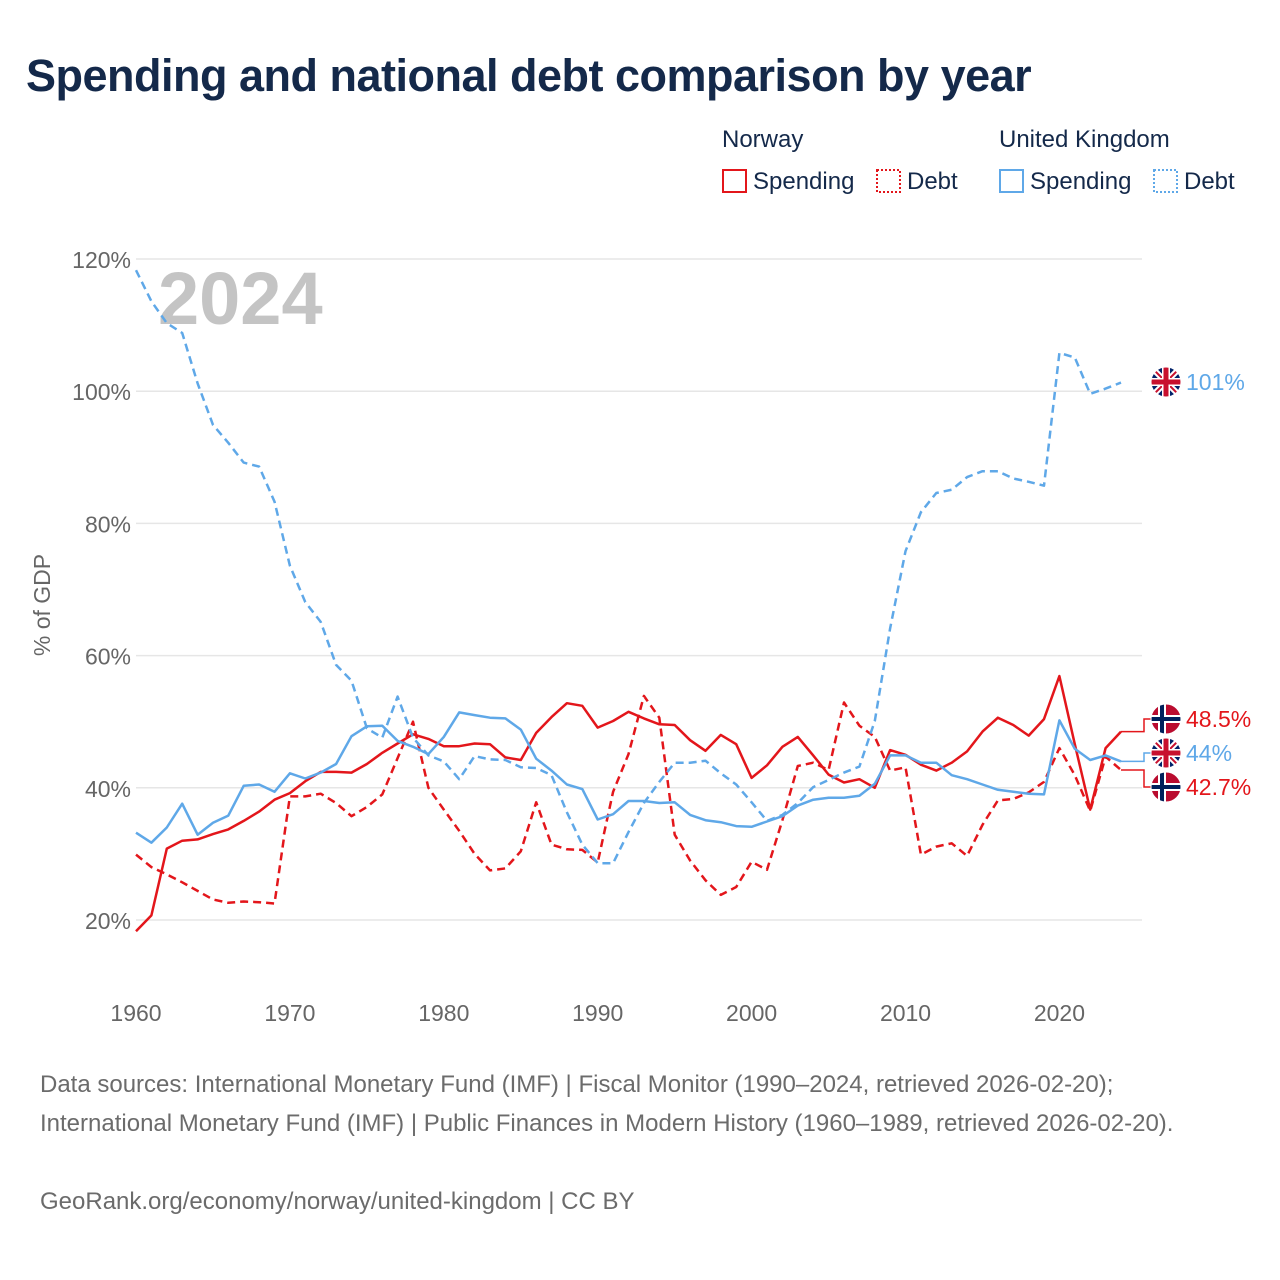  Describe the element at coordinates (1218, 719) in the screenshot. I see `end-label-value: 48.5%` at that location.